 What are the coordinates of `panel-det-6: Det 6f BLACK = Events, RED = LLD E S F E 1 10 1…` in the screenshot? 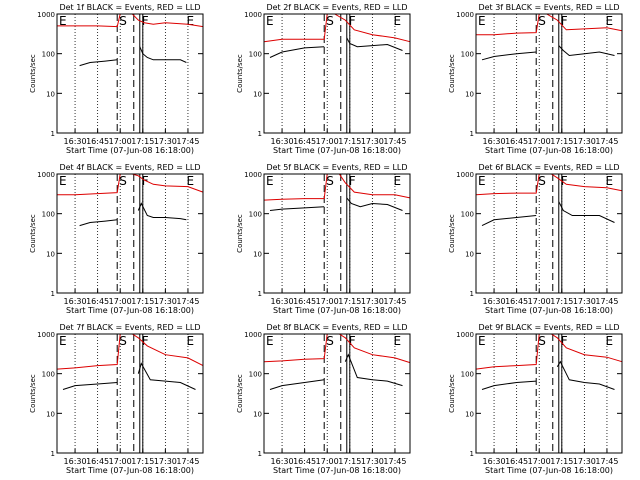 It's located at (535, 239).